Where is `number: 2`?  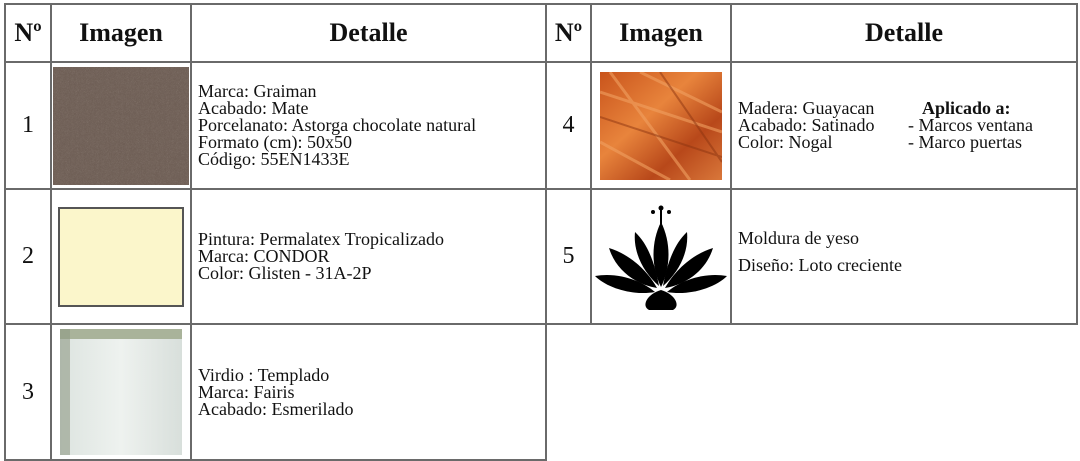
number: 2 is located at coordinates (28, 256).